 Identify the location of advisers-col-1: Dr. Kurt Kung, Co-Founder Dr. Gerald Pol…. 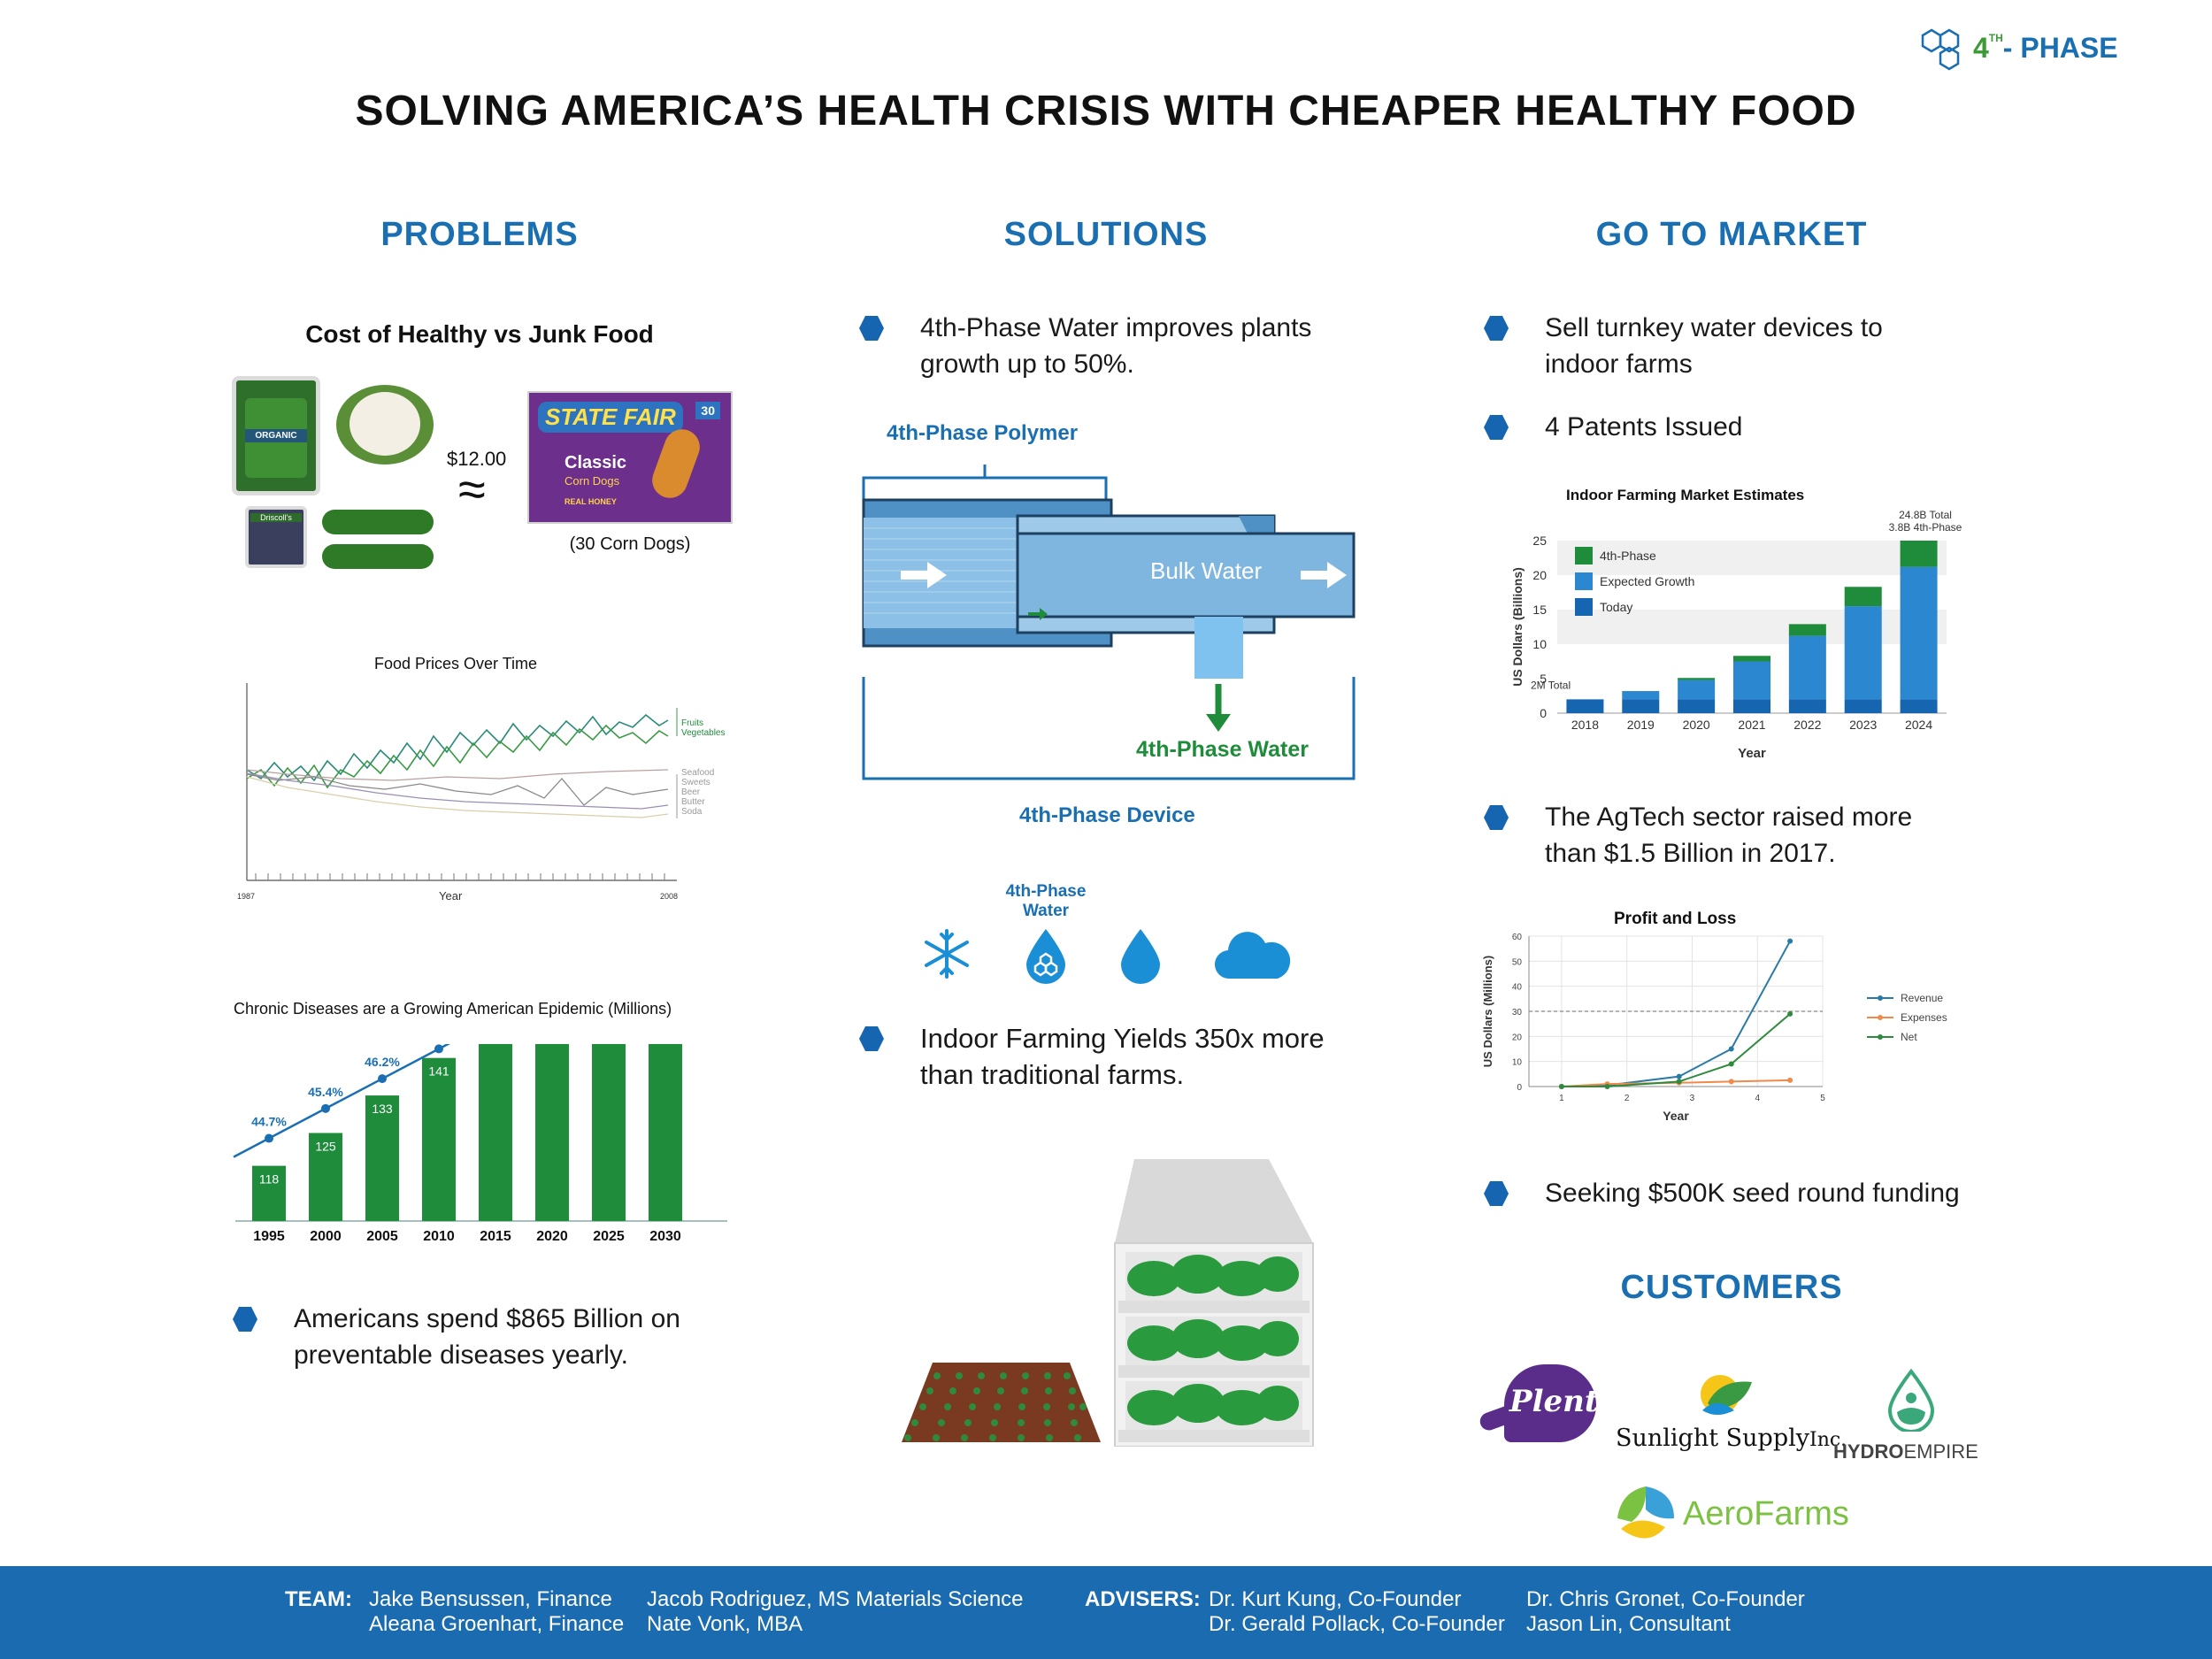
(1357, 1612).